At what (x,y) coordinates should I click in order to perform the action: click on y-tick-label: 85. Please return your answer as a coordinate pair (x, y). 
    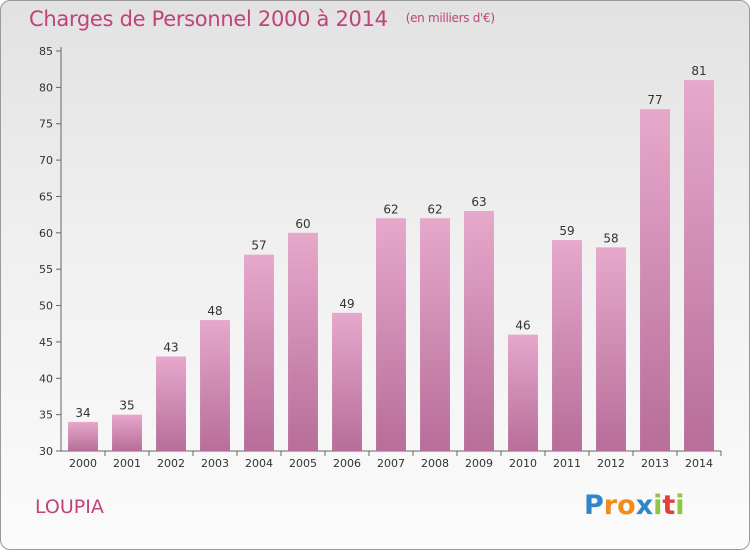
    Looking at the image, I should click on (46, 51).